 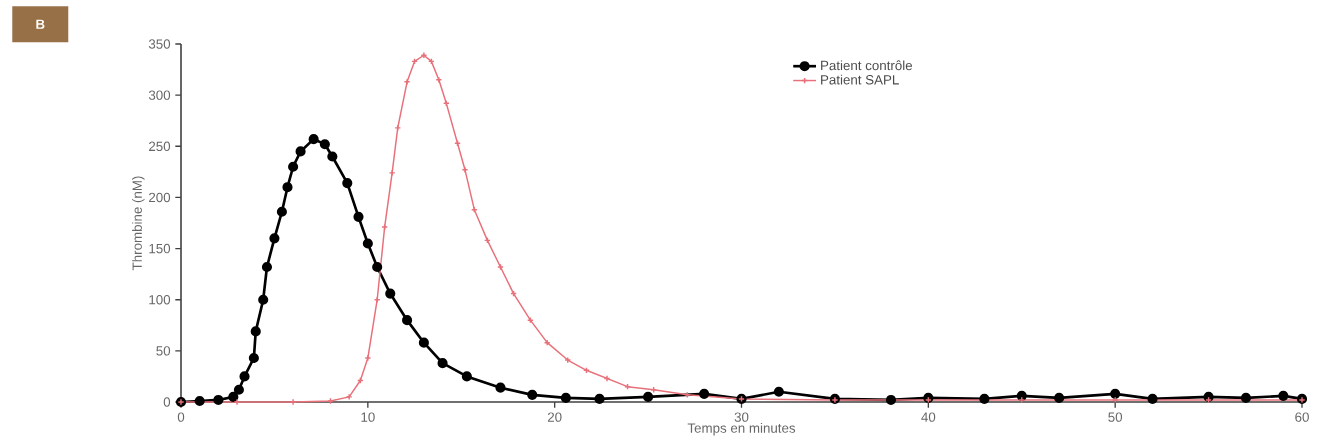 What do you see at coordinates (167, 402) in the screenshot?
I see `y-tick-label: 0` at bounding box center [167, 402].